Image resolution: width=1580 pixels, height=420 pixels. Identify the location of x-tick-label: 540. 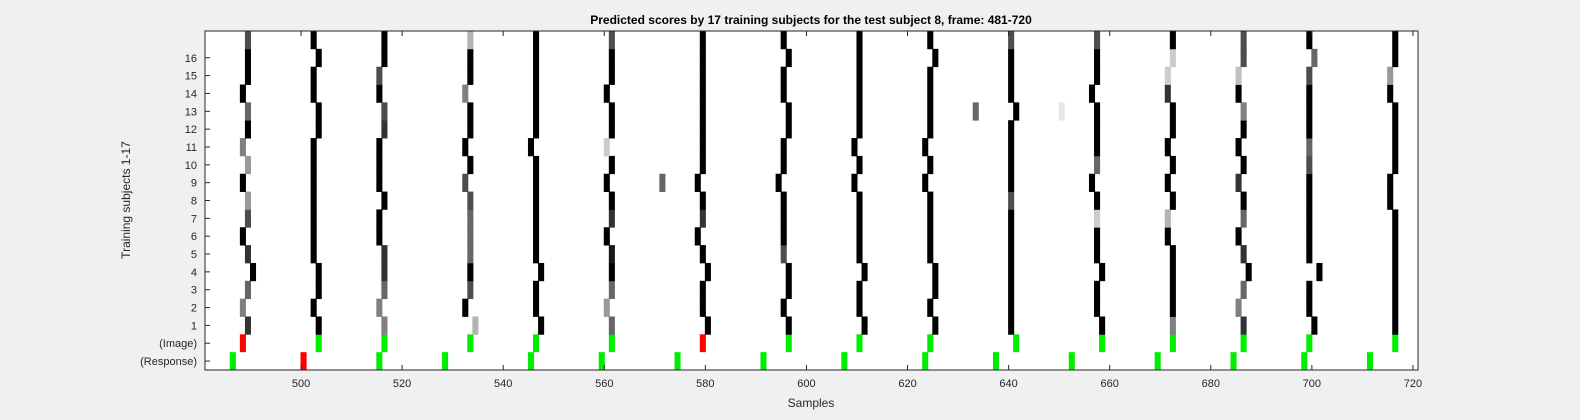
(503, 384).